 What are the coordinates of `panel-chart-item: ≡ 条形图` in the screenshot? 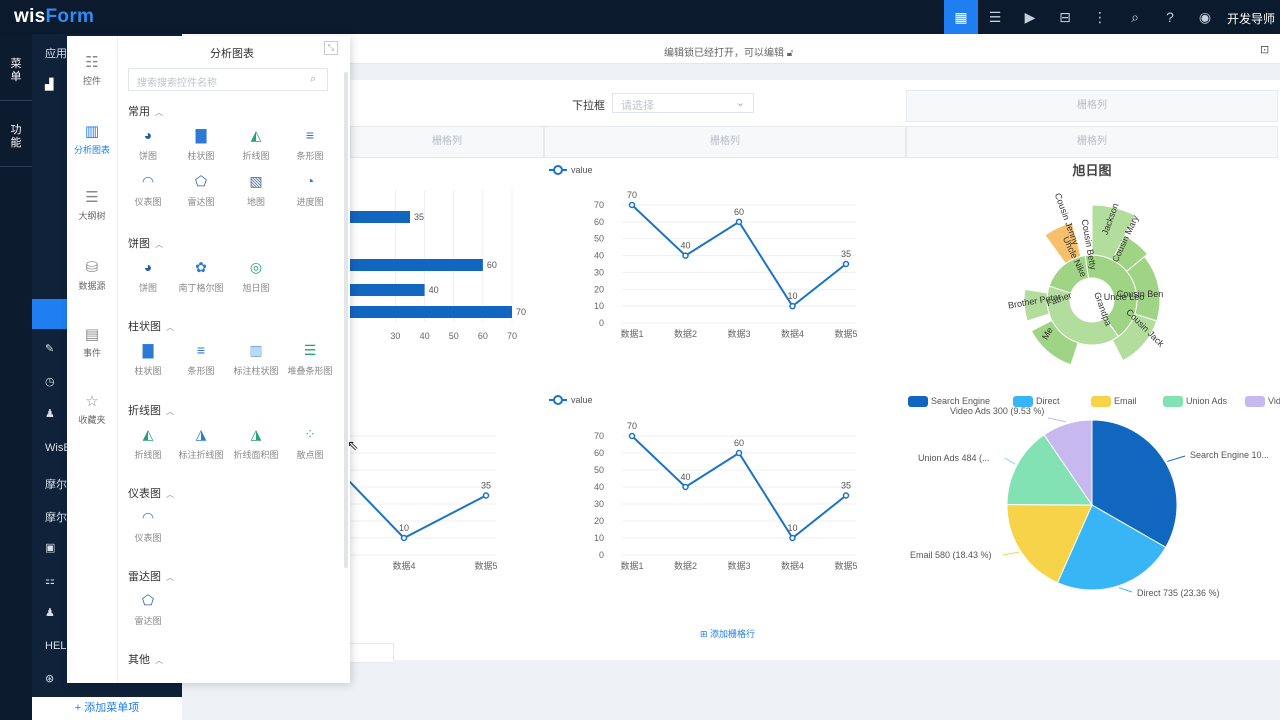 It's located at (201, 359).